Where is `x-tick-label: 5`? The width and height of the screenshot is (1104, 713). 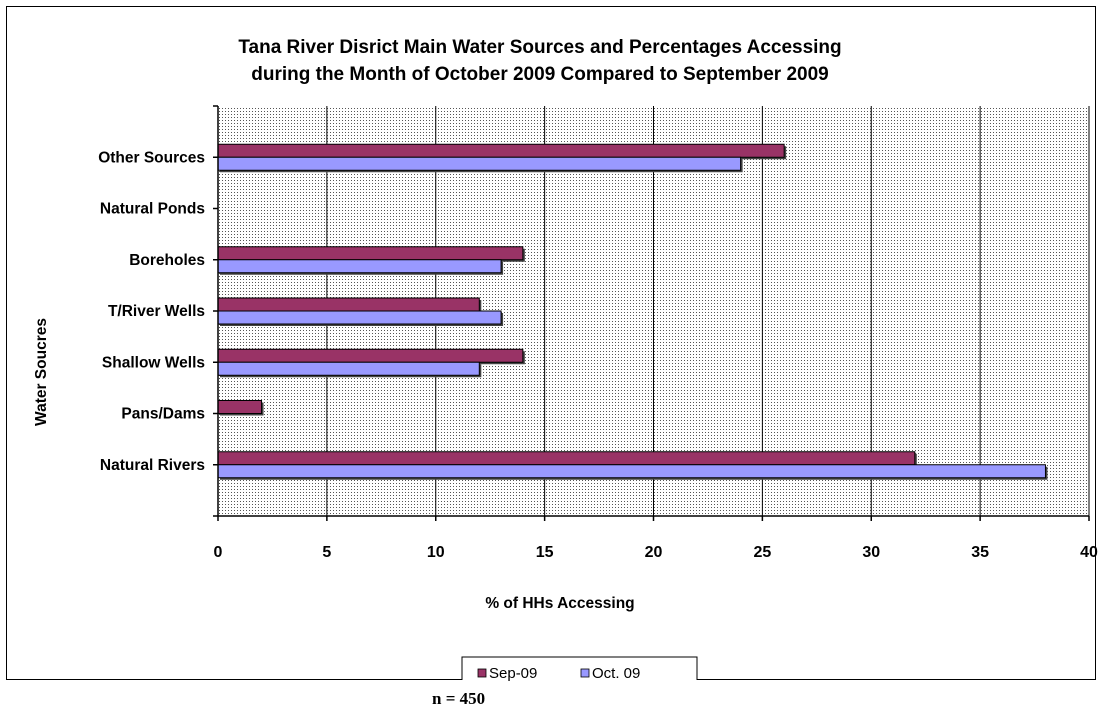
x-tick-label: 5 is located at coordinates (326, 552).